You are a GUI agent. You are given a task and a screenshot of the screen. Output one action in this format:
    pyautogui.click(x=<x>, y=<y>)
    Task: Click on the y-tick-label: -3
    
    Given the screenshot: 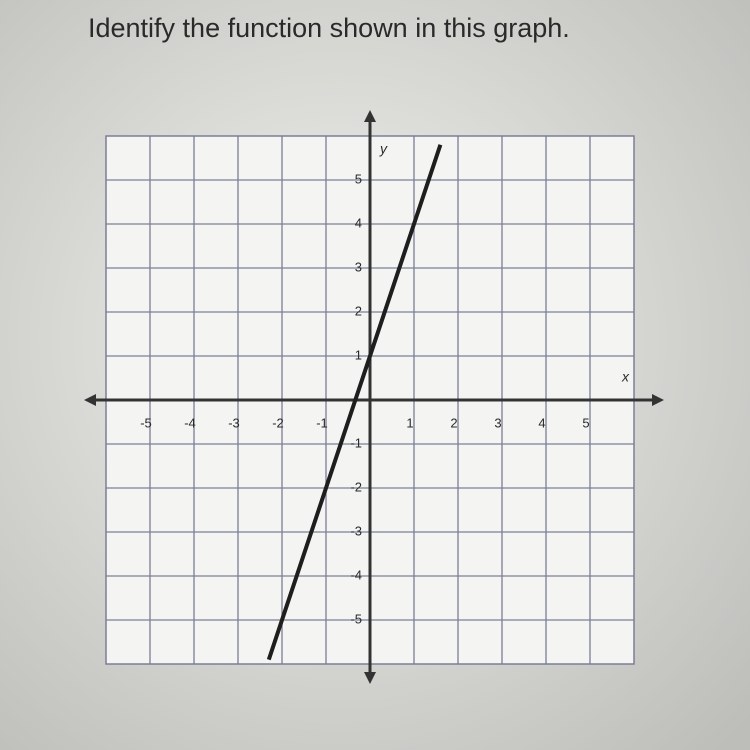 What is the action you would take?
    pyautogui.click(x=356, y=530)
    